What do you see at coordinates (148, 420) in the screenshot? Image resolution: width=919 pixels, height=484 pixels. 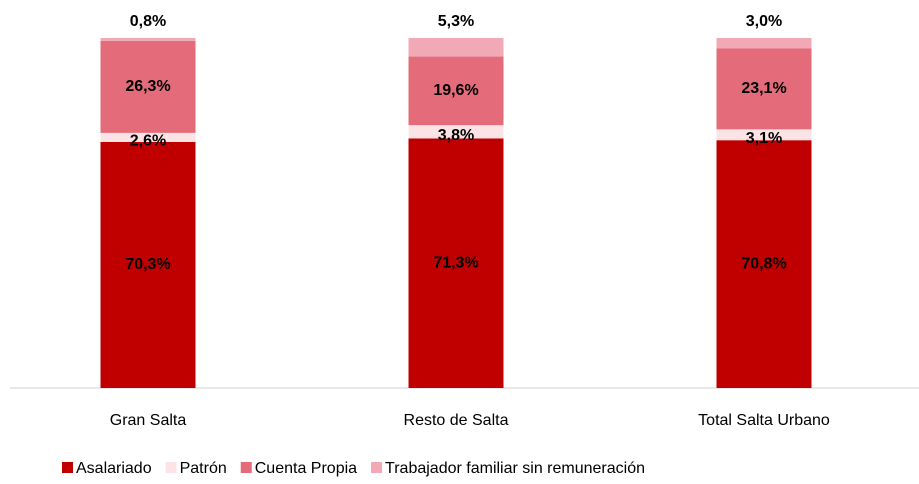 I see `x-tick-label: Gran Salta` at bounding box center [148, 420].